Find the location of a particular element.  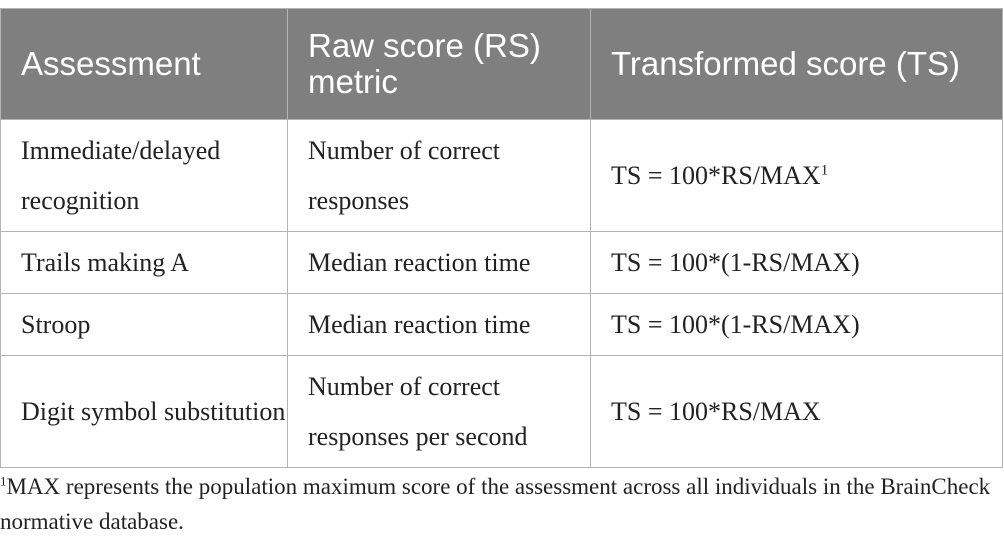

cell-assessment: Digit symbol substitution is located at coordinates (144, 411).